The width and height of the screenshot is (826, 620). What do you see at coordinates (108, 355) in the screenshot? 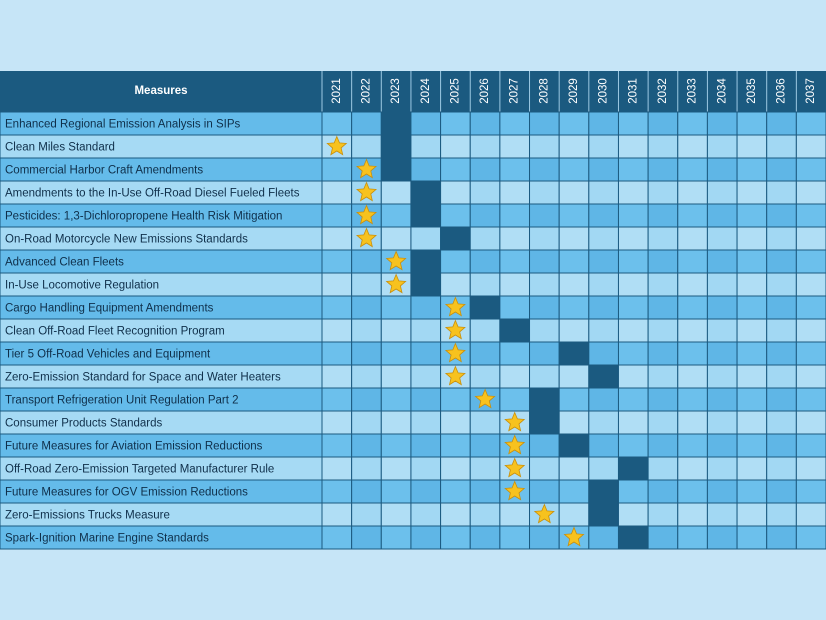
I see `measure-name: Tier 5 Off-Road Vehicles and Equipment` at bounding box center [108, 355].